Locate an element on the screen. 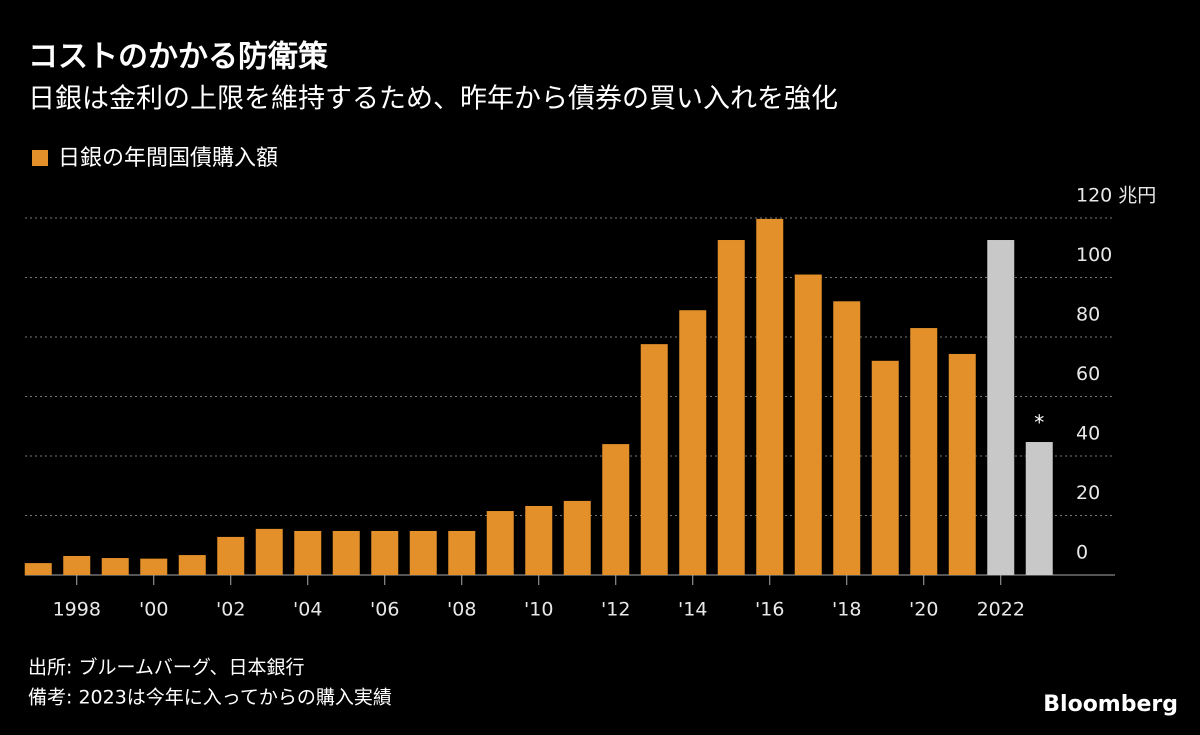  y-tick-label: 60 is located at coordinates (1088, 374).